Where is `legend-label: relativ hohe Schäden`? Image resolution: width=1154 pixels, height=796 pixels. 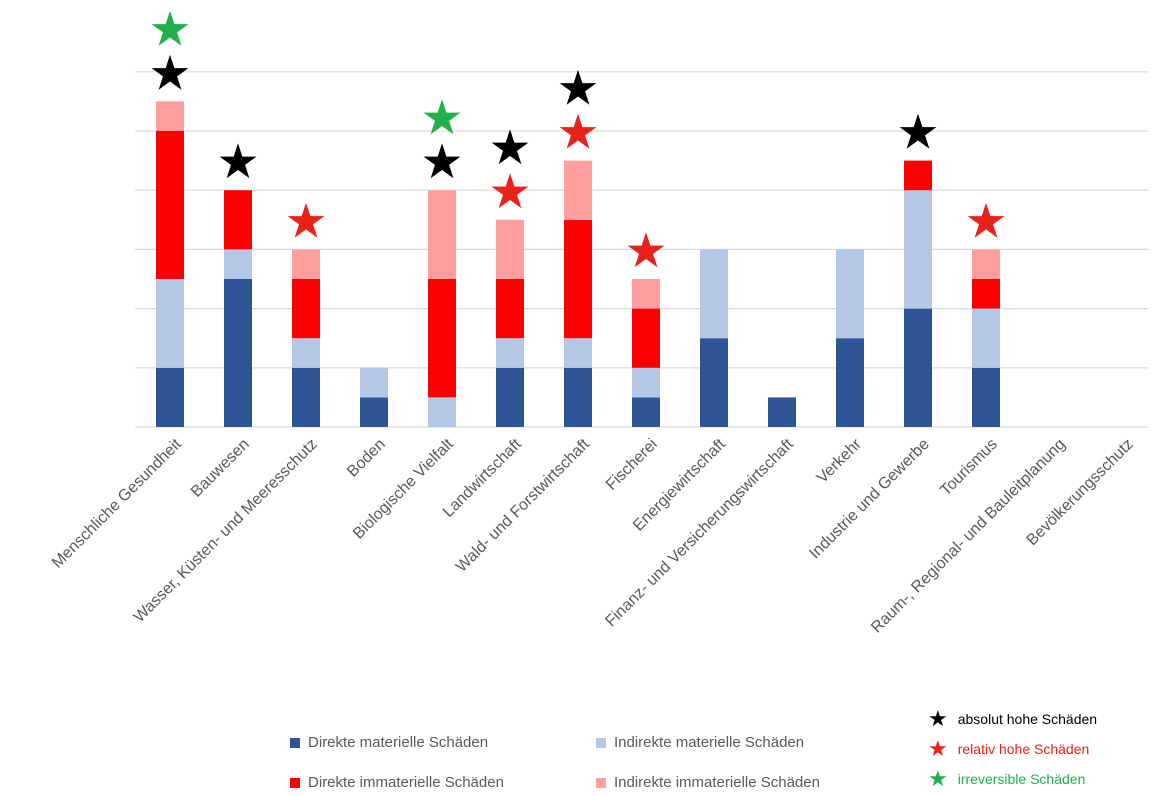
legend-label: relativ hohe Schäden is located at coordinates (1023, 749).